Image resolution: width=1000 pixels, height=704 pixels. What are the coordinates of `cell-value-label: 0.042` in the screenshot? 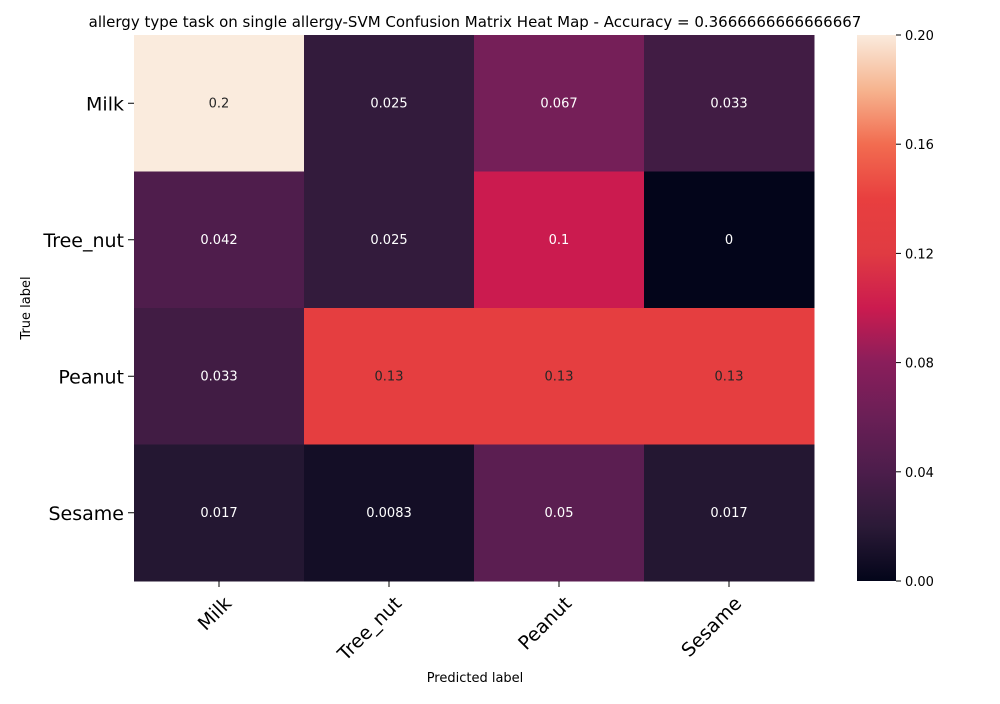 It's located at (218, 240).